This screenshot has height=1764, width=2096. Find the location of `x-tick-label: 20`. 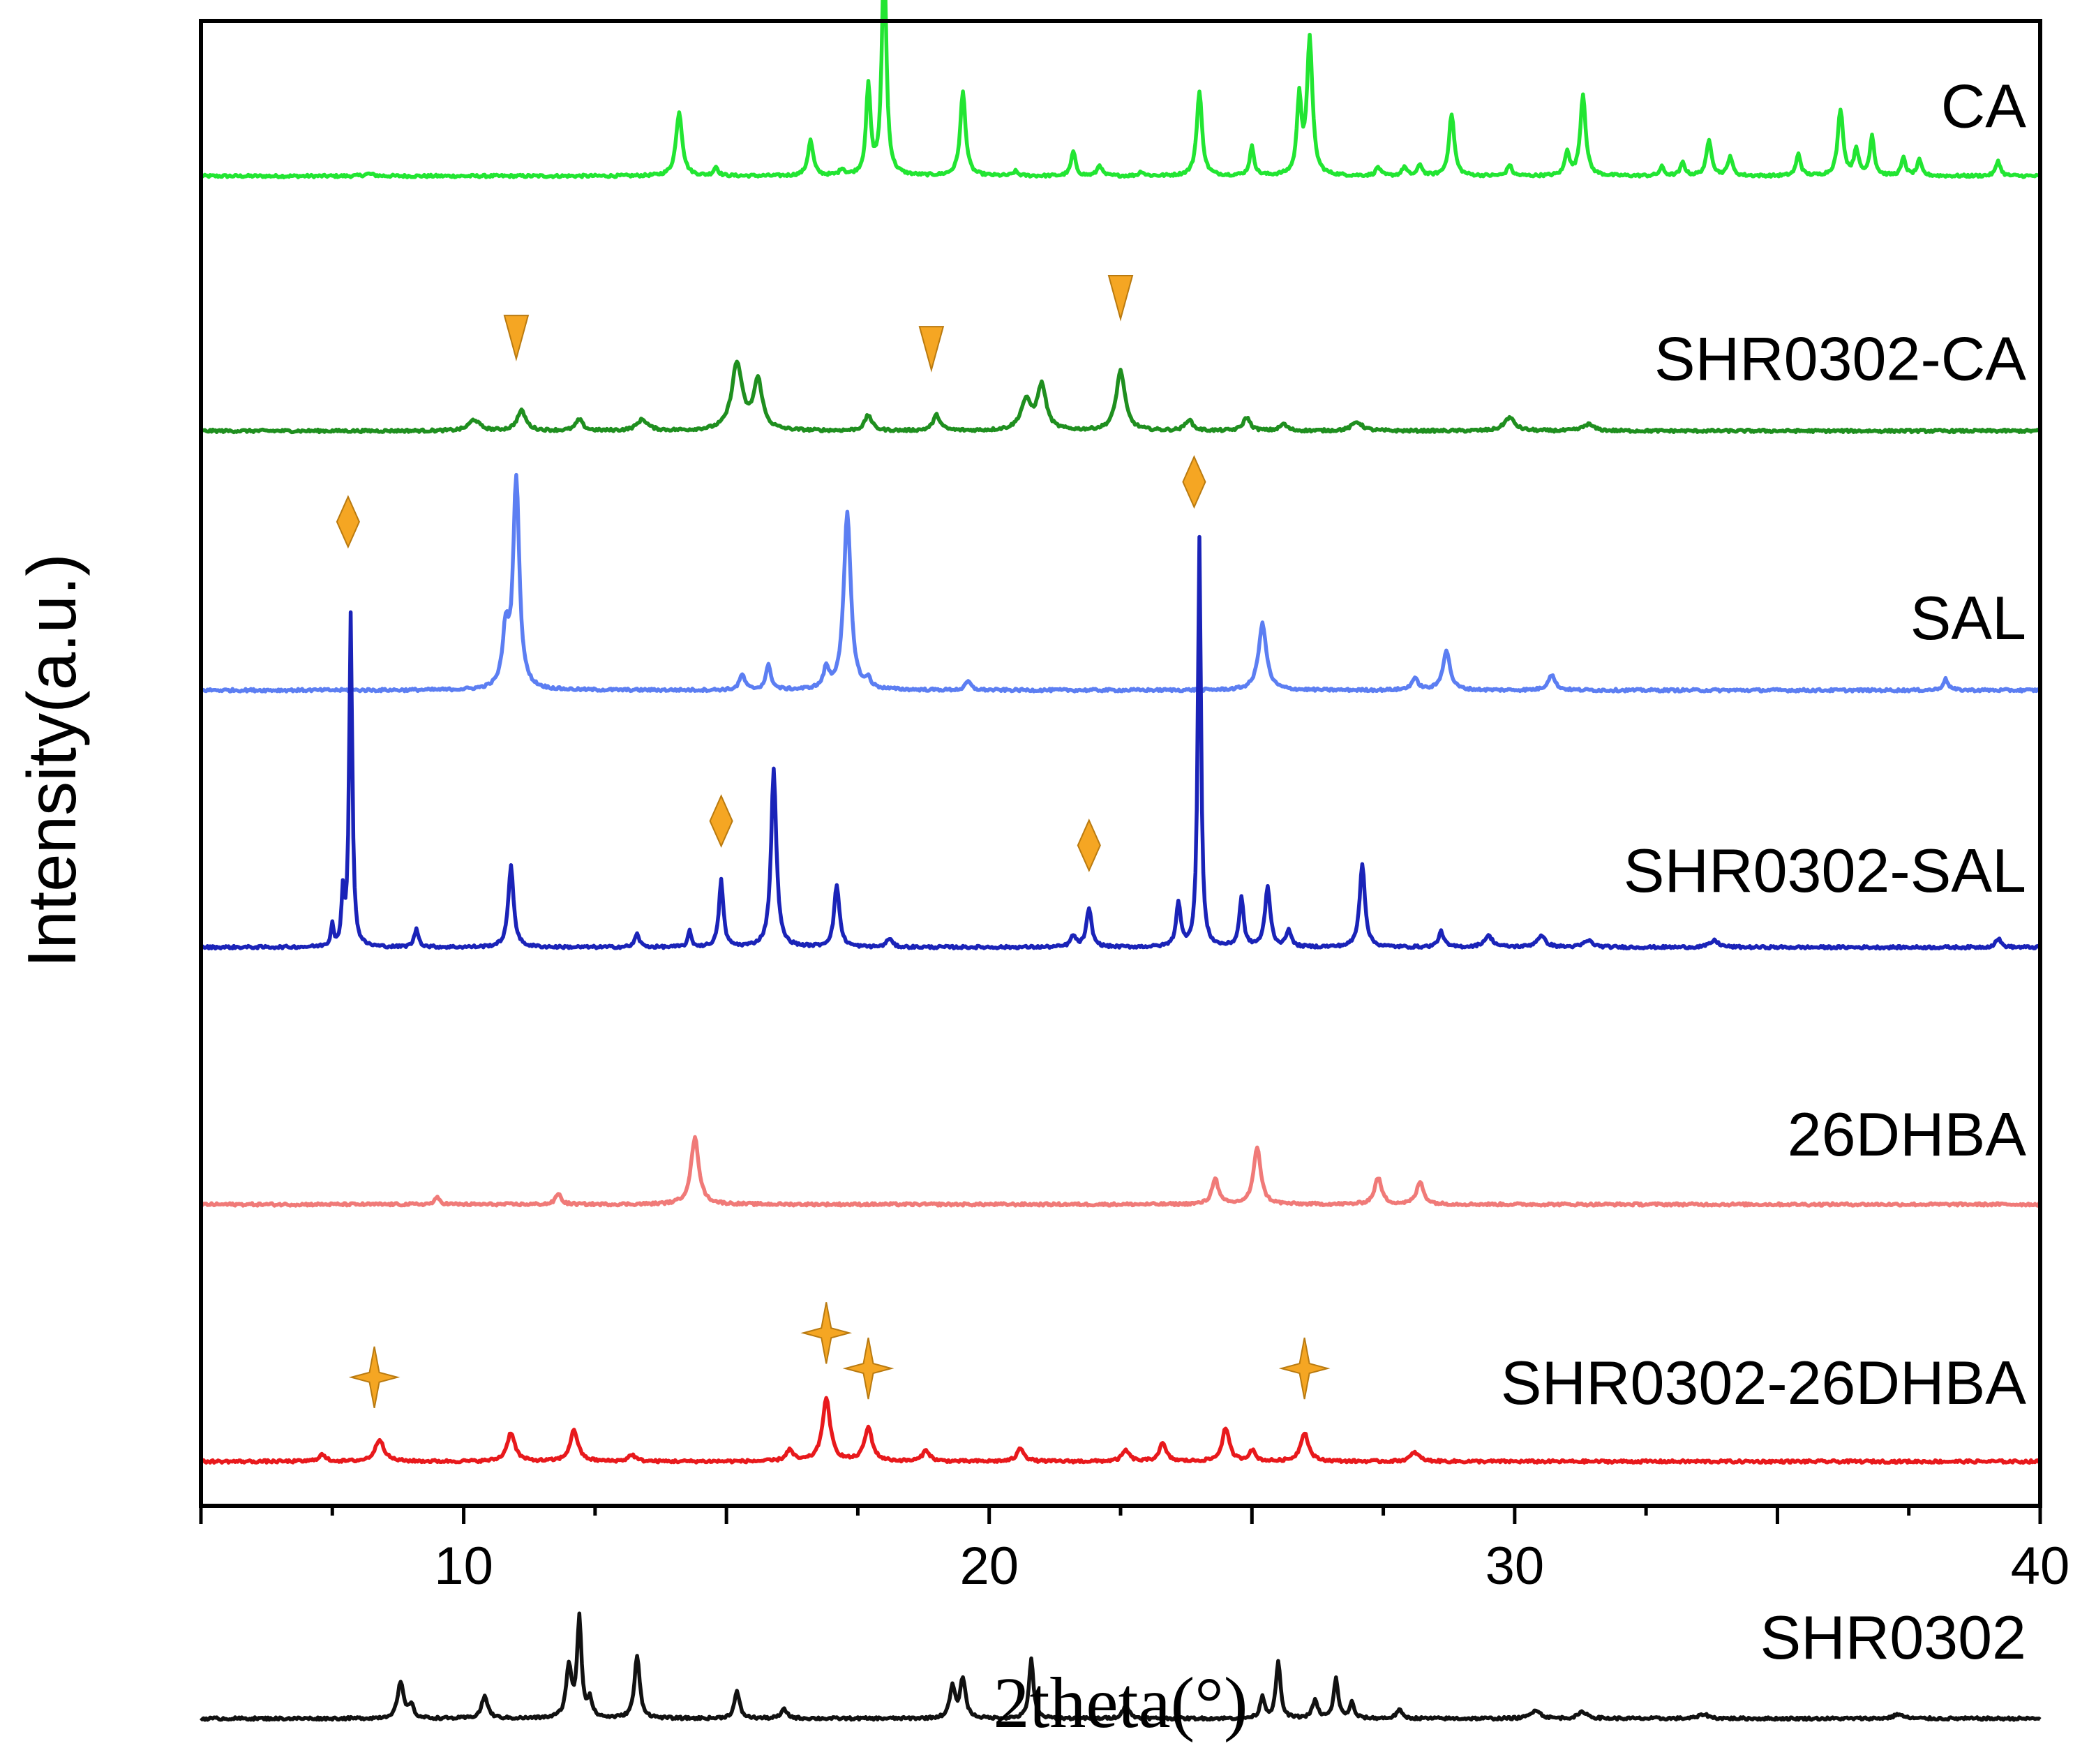

x-tick-label: 20 is located at coordinates (989, 1567).